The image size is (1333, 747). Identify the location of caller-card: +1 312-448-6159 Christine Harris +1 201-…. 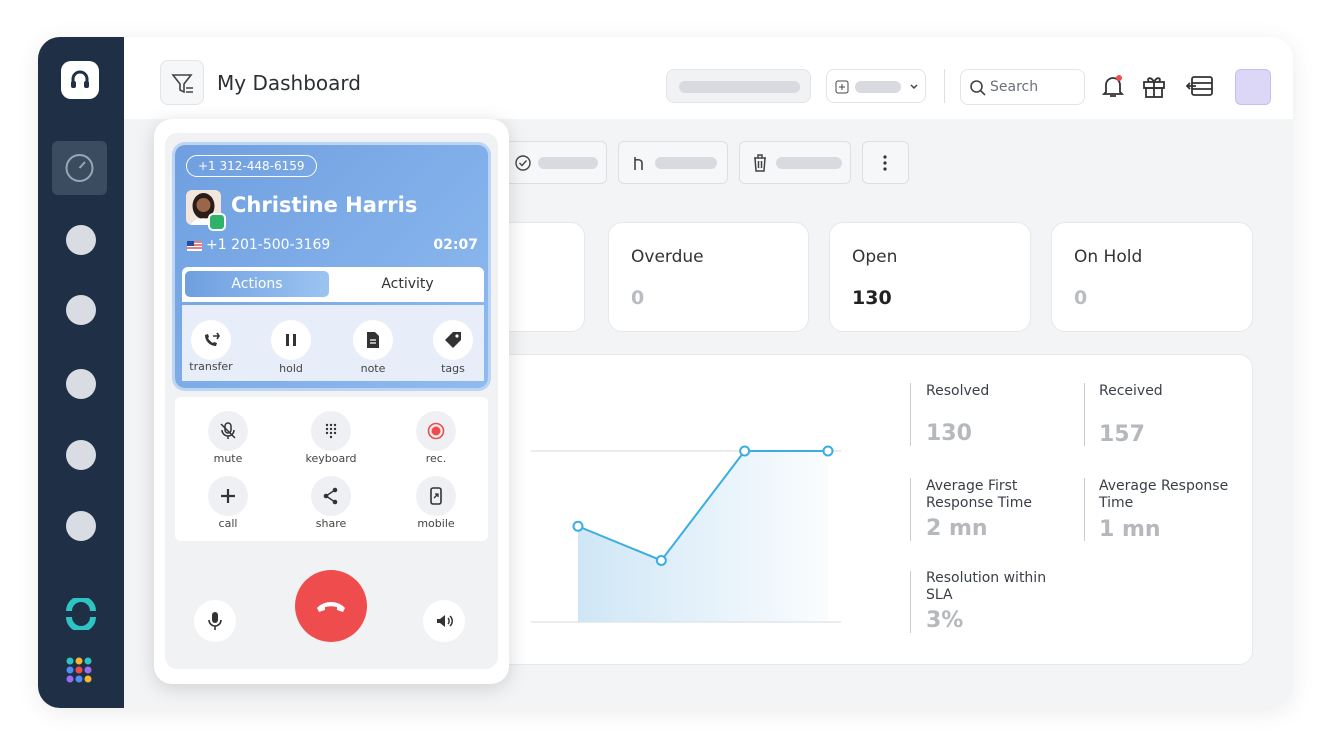
(331, 266).